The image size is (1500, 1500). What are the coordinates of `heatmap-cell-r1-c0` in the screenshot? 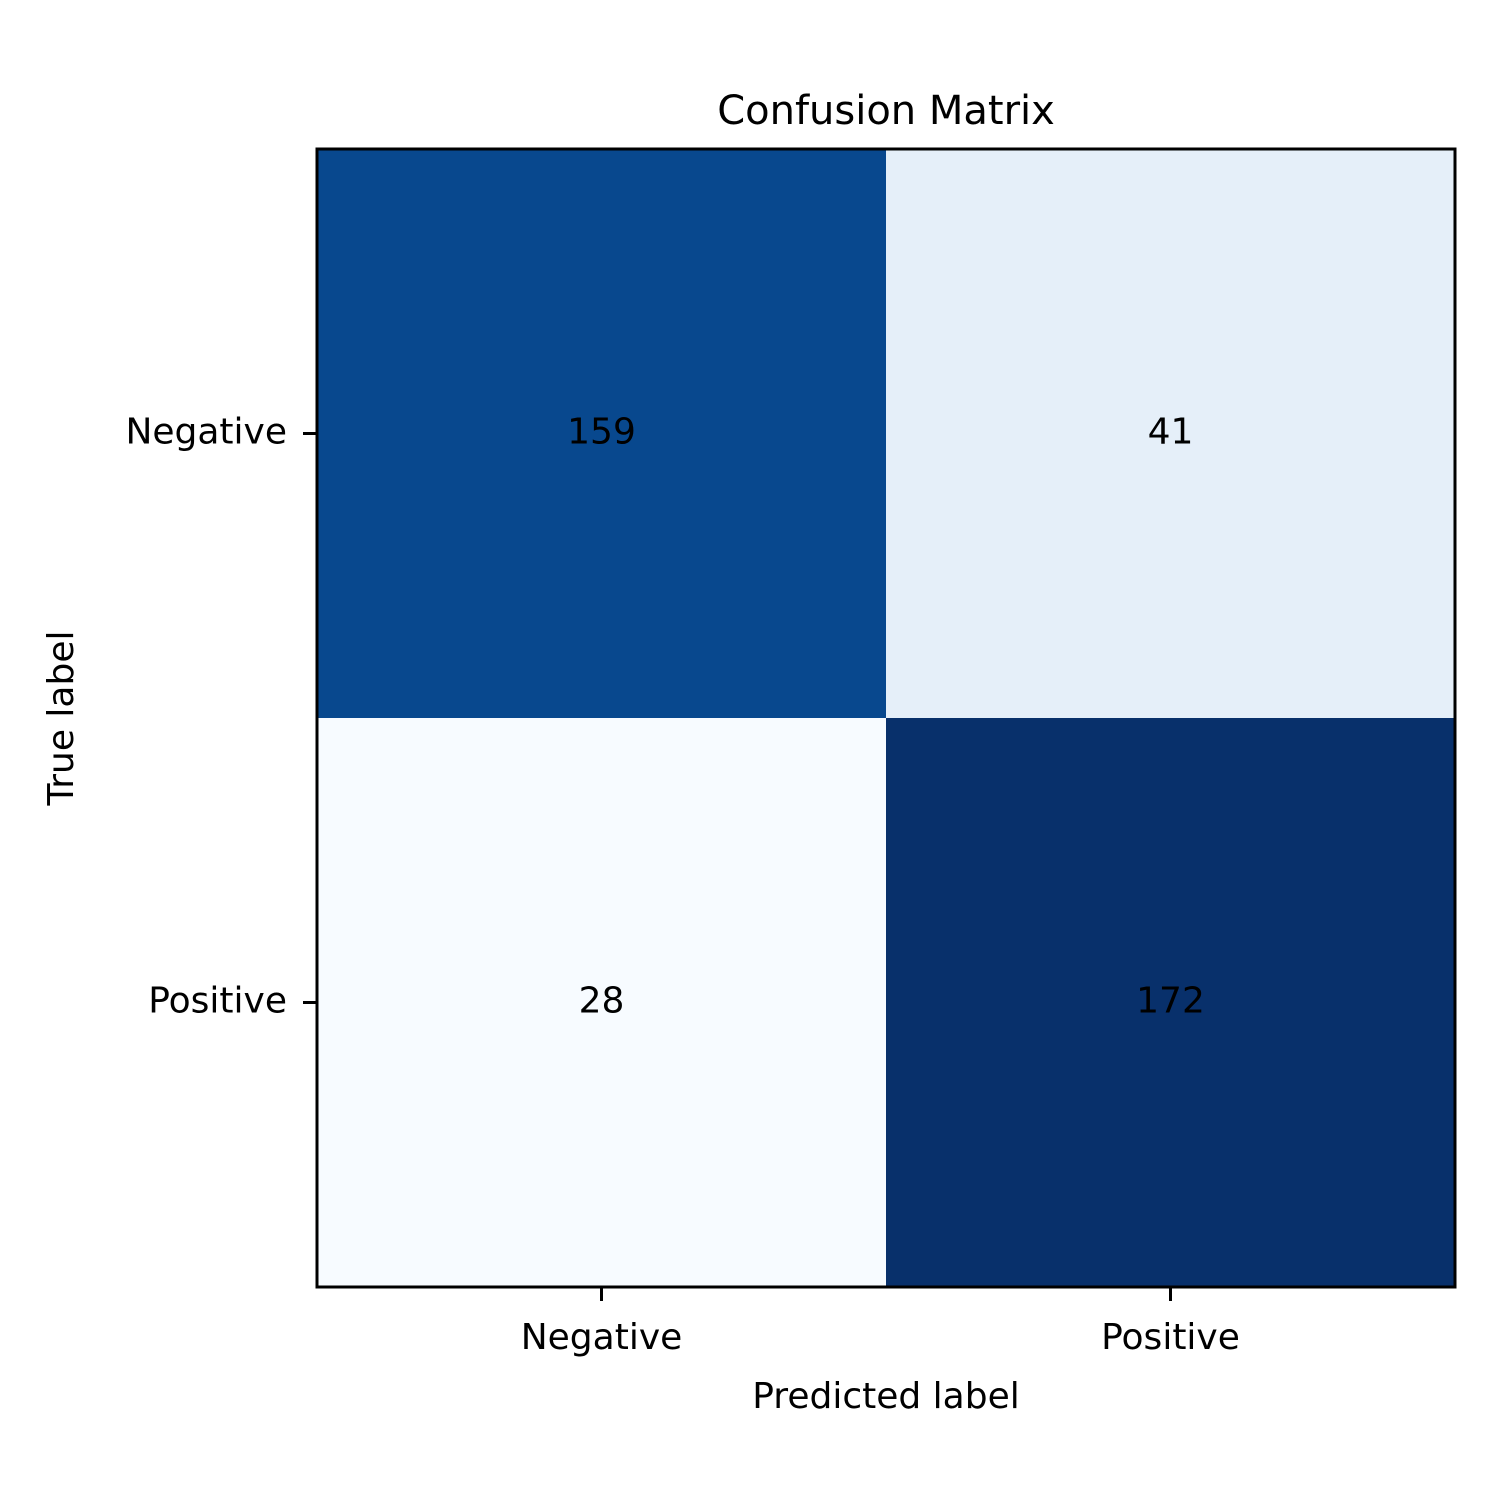 It's located at (601, 1002).